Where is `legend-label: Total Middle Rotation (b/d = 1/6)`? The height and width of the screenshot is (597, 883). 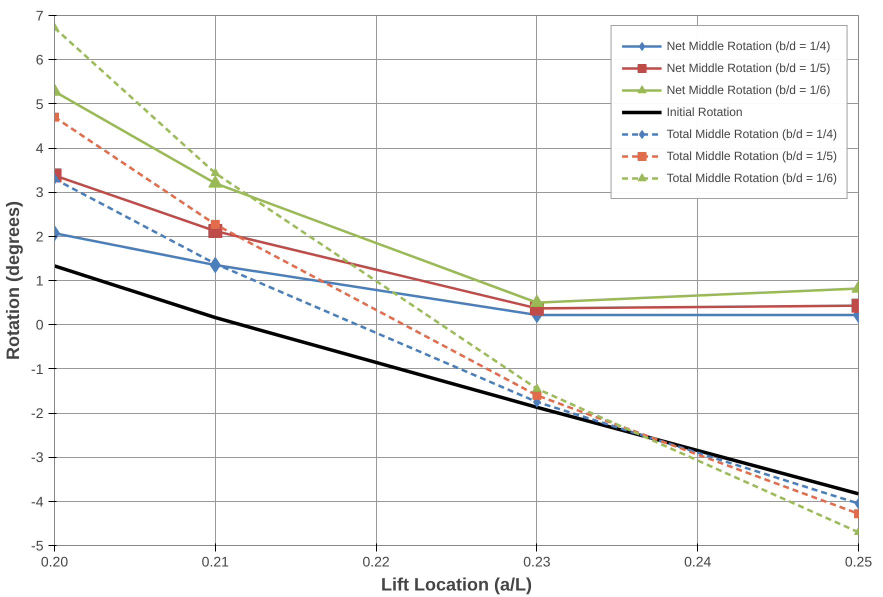
legend-label: Total Middle Rotation (b/d = 1/6) is located at coordinates (751, 178).